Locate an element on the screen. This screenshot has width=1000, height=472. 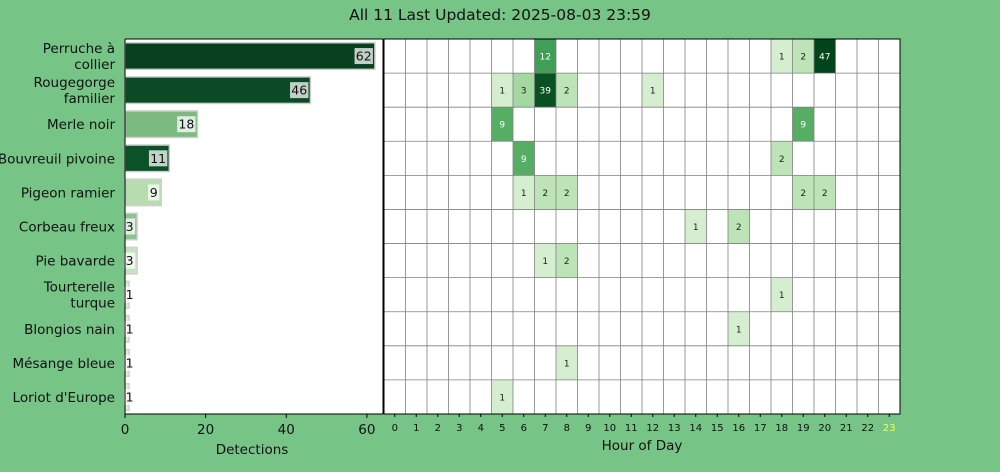
hour-tick-label: 1 is located at coordinates (416, 428).